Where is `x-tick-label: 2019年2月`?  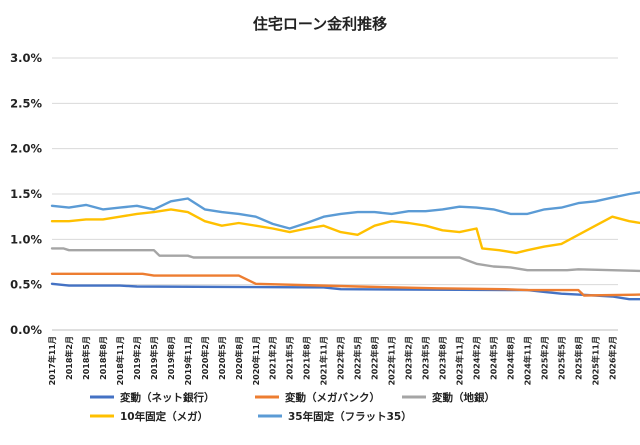
x-tick-label: 2019年2月 is located at coordinates (137, 358).